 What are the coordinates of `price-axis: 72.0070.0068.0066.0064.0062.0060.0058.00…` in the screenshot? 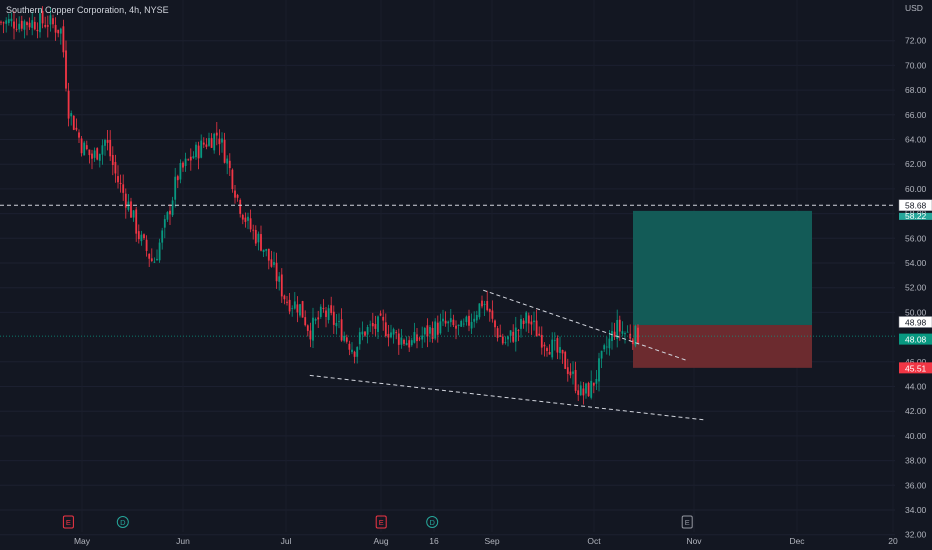 It's located at (915, 271).